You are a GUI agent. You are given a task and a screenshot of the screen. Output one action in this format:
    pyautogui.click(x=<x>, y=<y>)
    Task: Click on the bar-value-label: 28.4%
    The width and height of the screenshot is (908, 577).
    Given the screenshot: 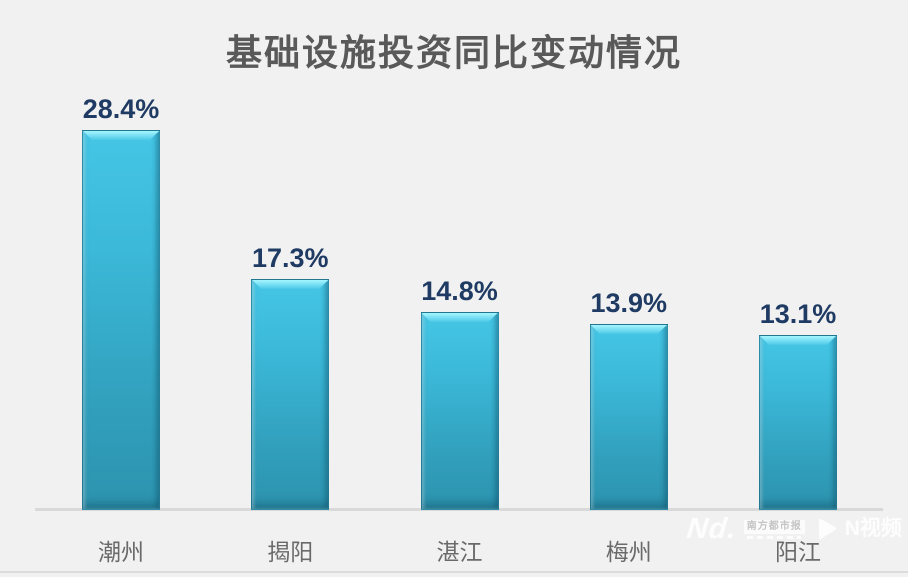 What is the action you would take?
    pyautogui.click(x=121, y=109)
    